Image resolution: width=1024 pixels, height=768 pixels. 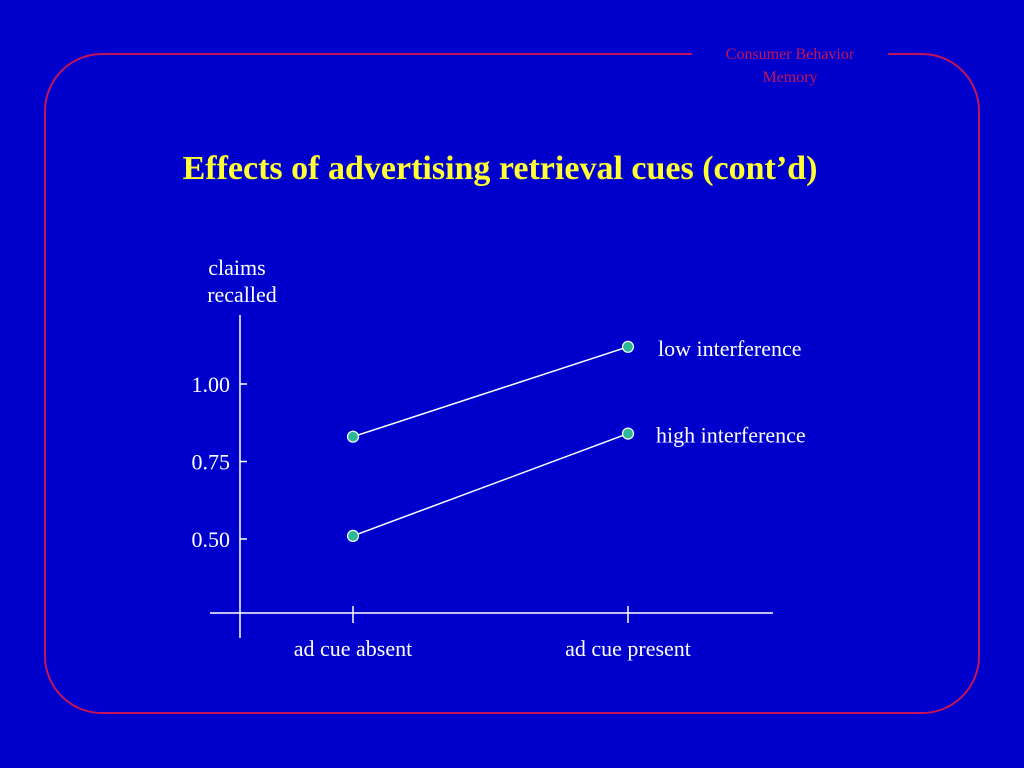 What do you see at coordinates (242, 294) in the screenshot?
I see `y-axis-title: recalled` at bounding box center [242, 294].